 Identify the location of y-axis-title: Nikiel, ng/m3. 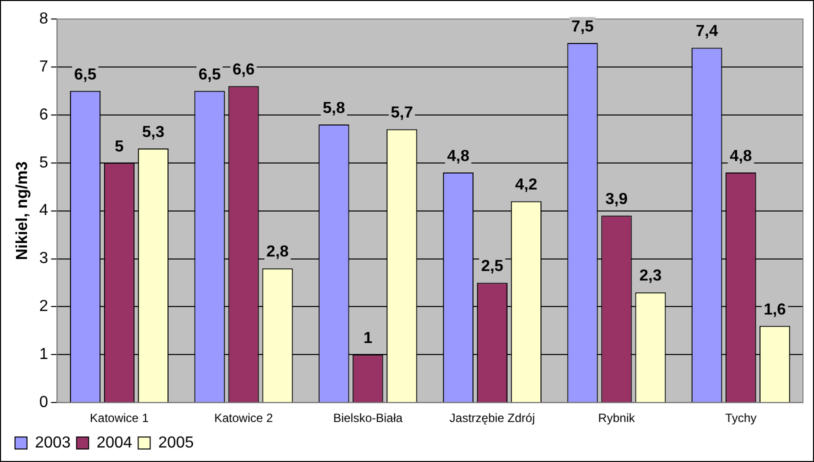
(23, 210).